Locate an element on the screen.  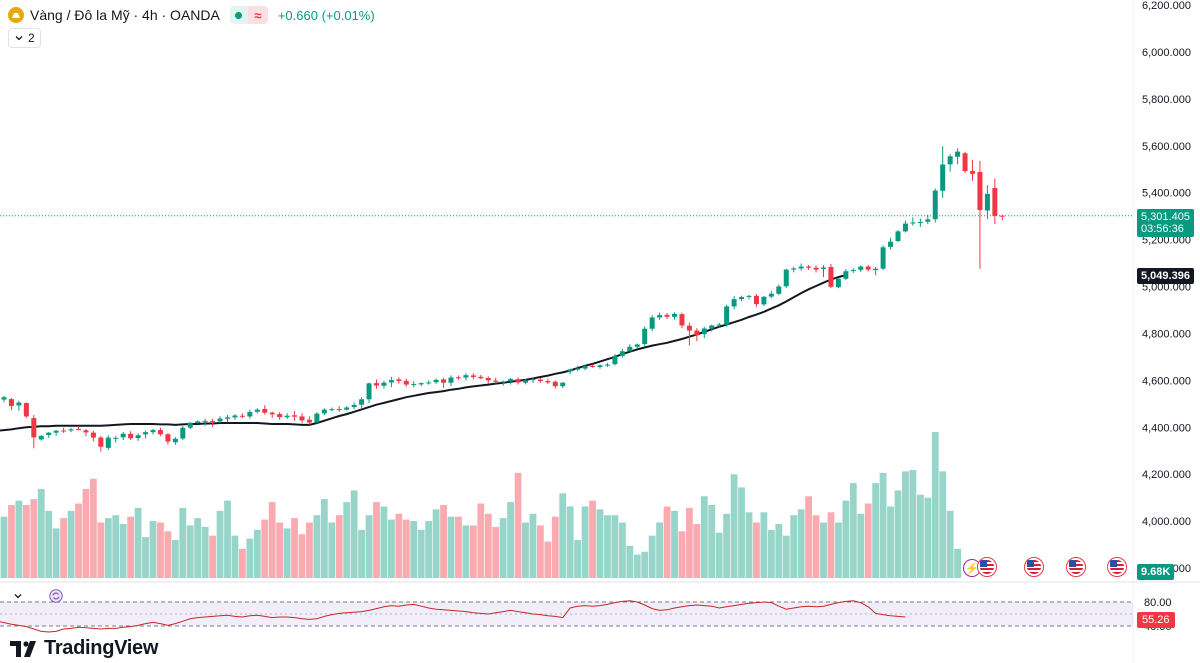
price-axis-label: 4,600.000 is located at coordinates (1166, 381).